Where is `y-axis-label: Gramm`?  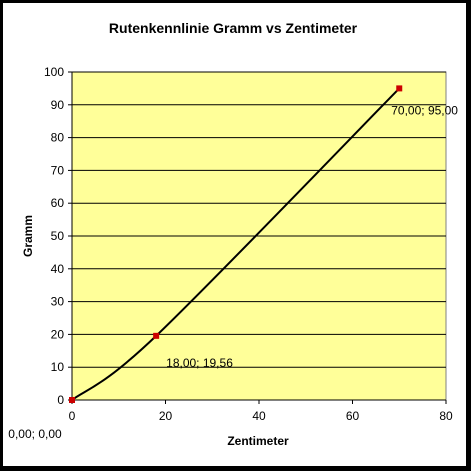
y-axis-label: Gramm is located at coordinates (28, 236).